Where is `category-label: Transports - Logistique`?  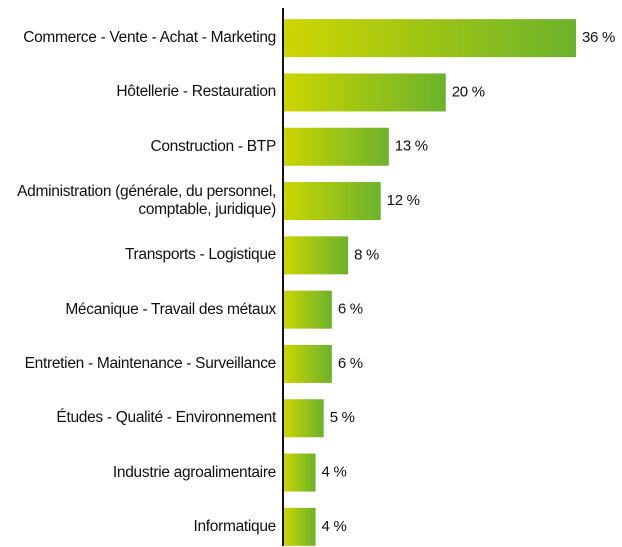 category-label: Transports - Logistique is located at coordinates (200, 255).